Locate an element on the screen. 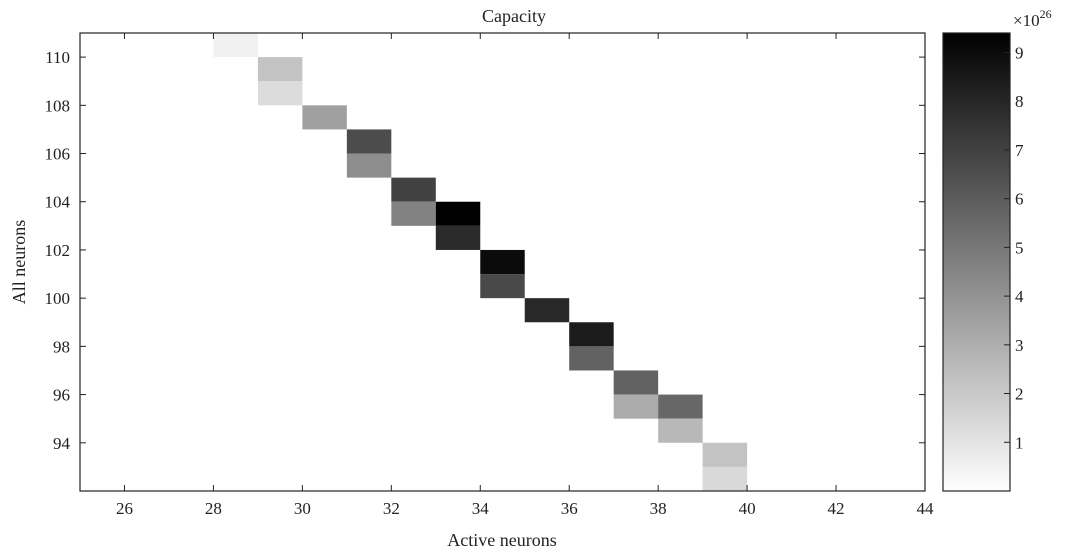  y-axis-title: All neurons is located at coordinates (19, 262).